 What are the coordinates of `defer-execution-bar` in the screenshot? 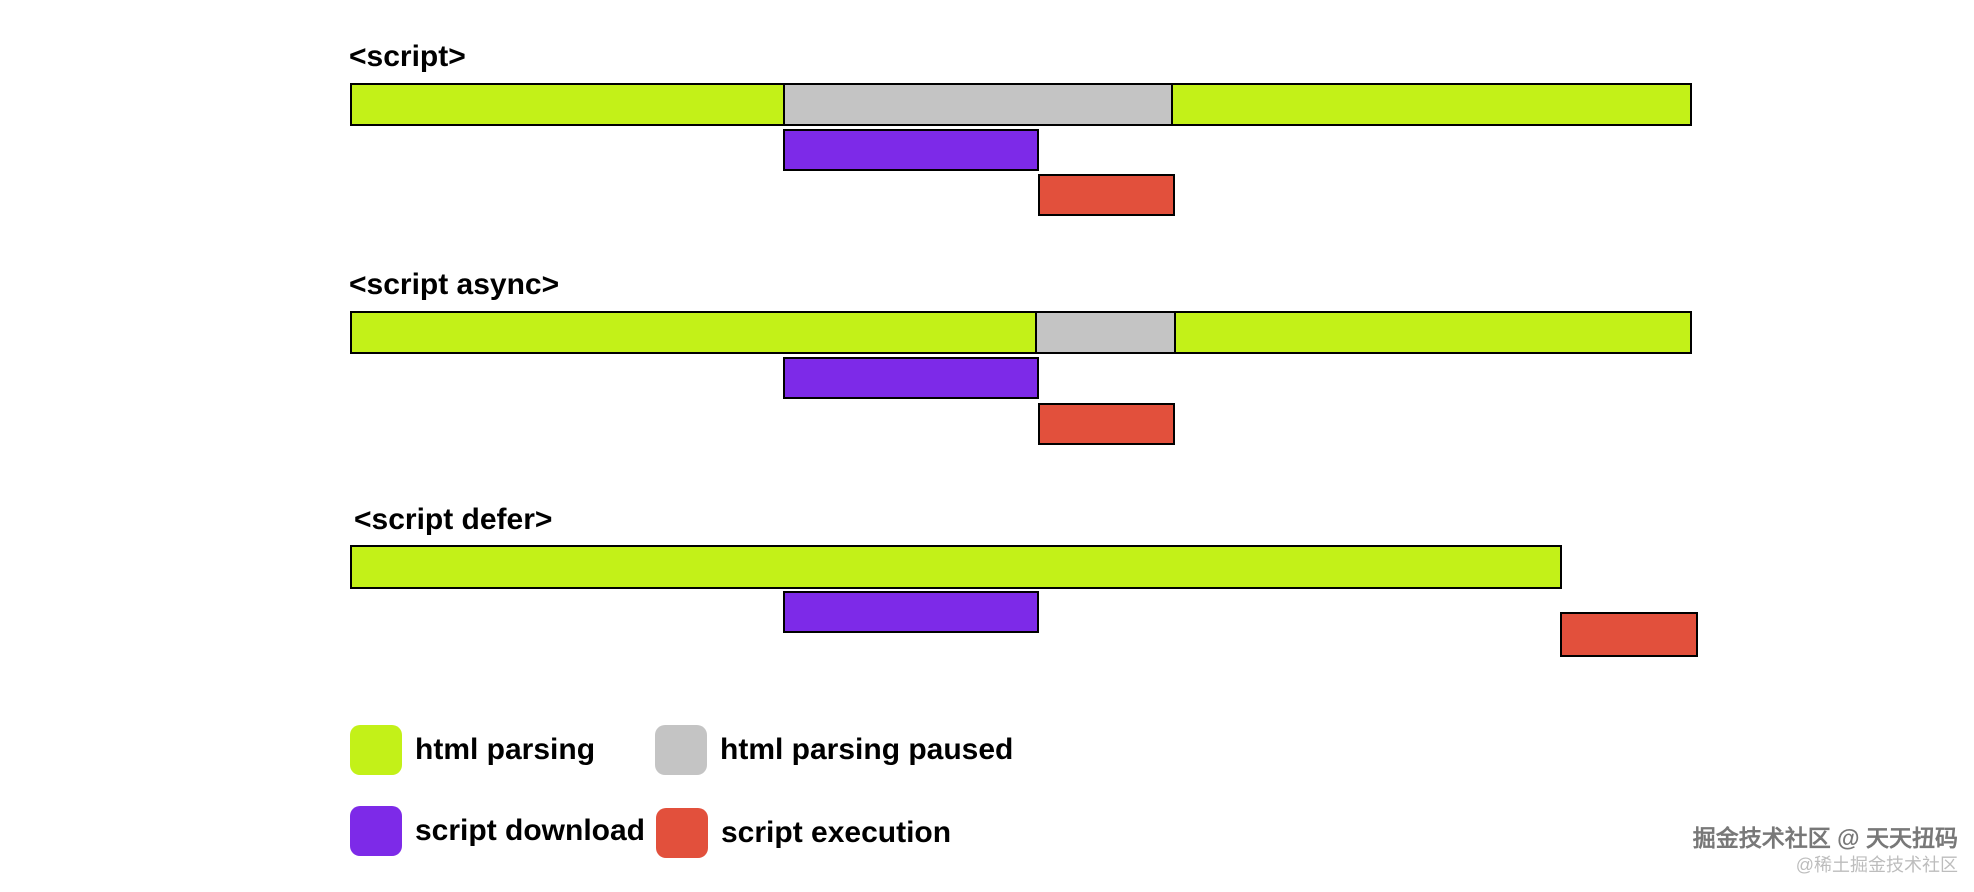 It's located at (1629, 634).